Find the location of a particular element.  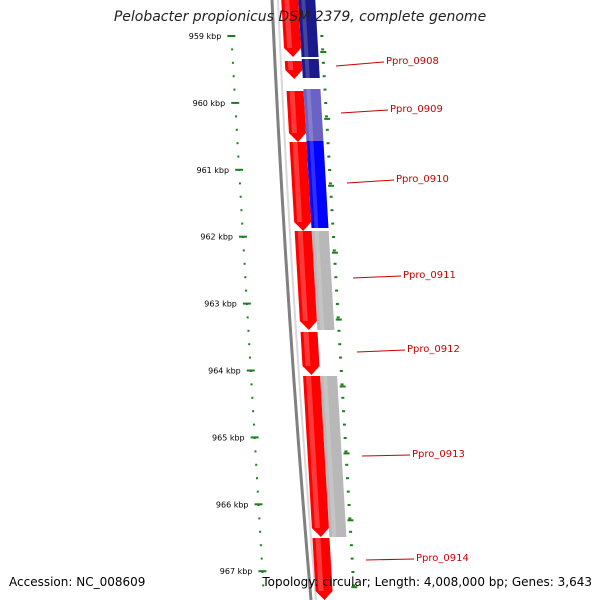

gene-label: Ppro_0913 is located at coordinates (438, 454).